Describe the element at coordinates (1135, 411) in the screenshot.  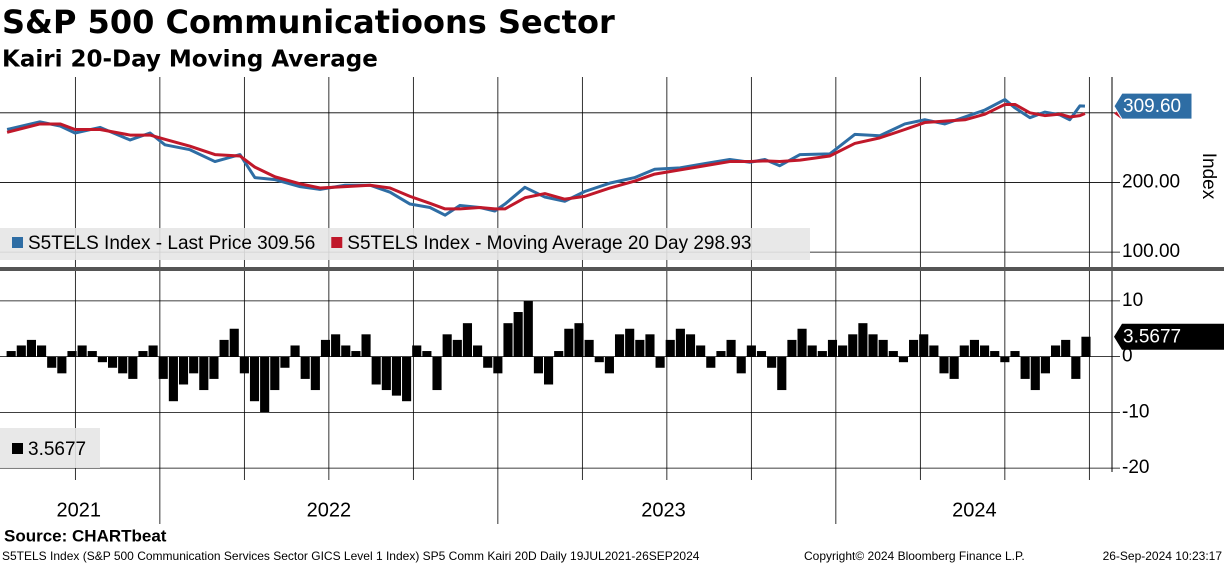
I see `y-tick-label: -10` at that location.